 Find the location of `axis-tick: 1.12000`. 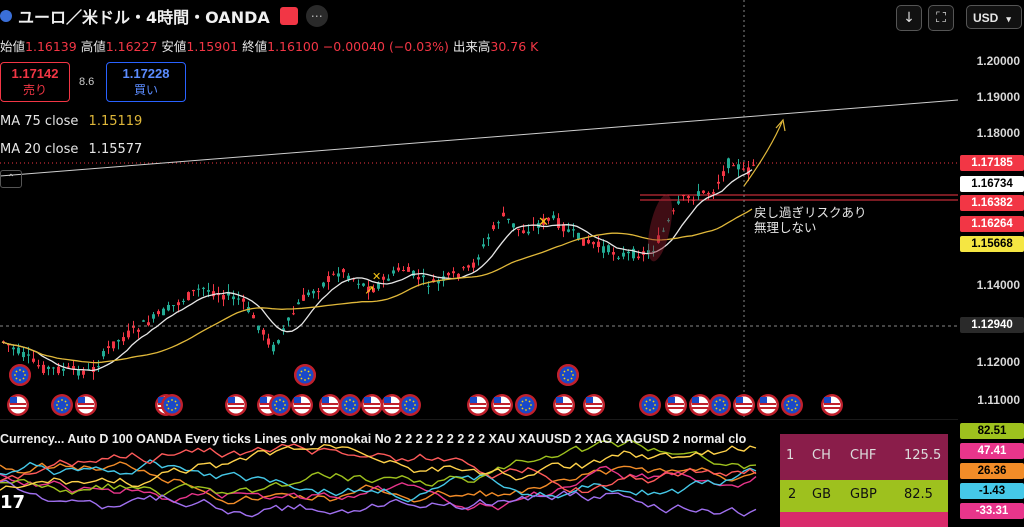

axis-tick: 1.12000 is located at coordinates (998, 362).